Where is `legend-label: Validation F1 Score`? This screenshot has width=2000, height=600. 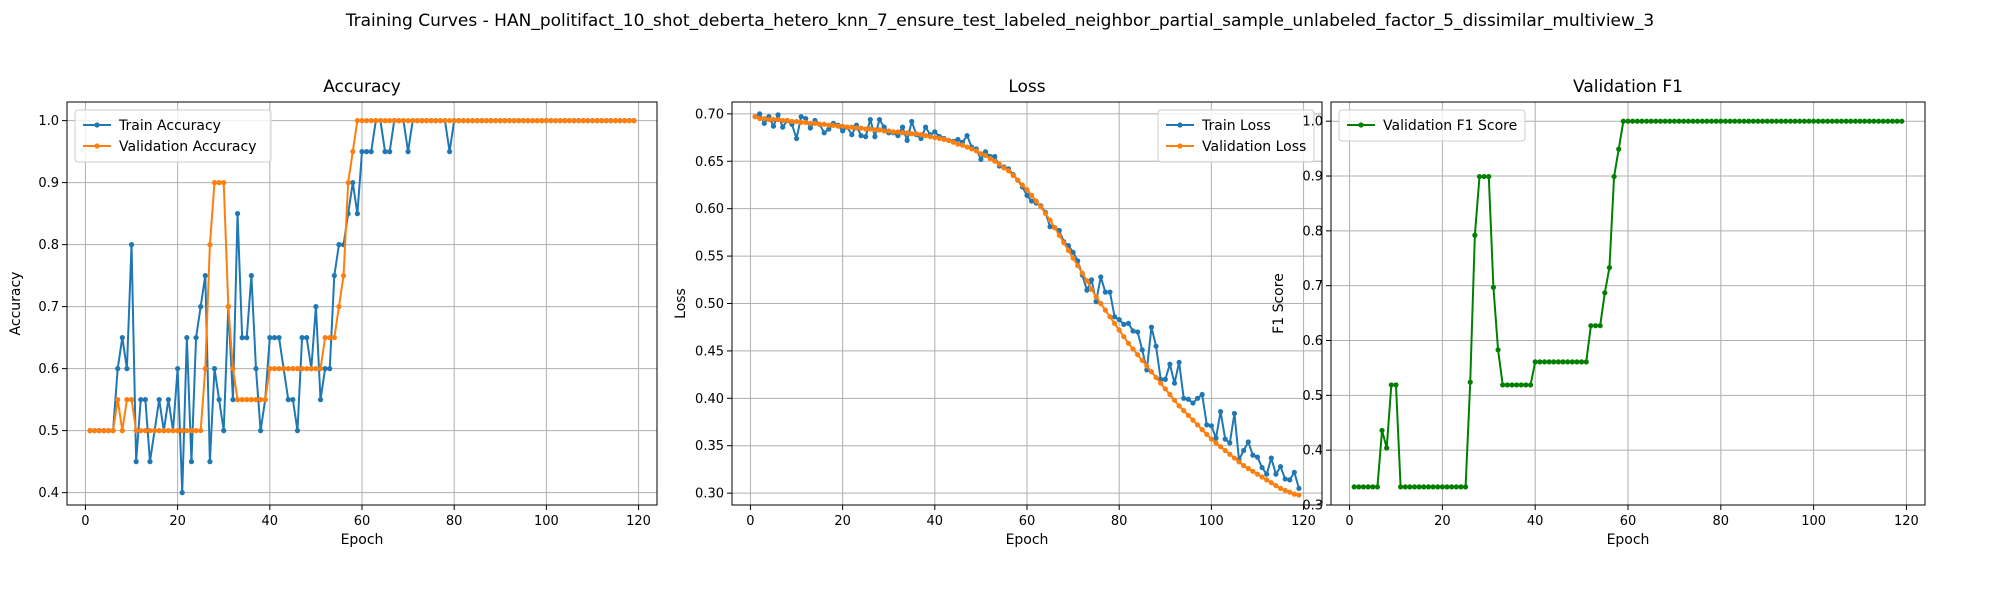 legend-label: Validation F1 Score is located at coordinates (1450, 126).